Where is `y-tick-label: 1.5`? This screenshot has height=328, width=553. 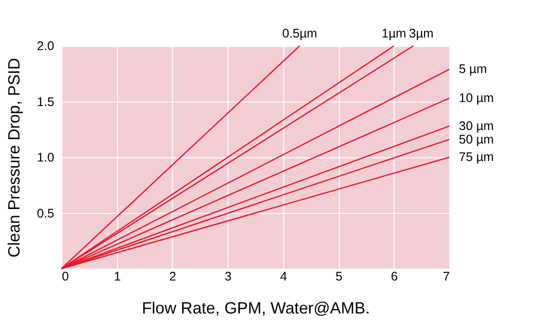 y-tick-label: 1.5 is located at coordinates (45, 101).